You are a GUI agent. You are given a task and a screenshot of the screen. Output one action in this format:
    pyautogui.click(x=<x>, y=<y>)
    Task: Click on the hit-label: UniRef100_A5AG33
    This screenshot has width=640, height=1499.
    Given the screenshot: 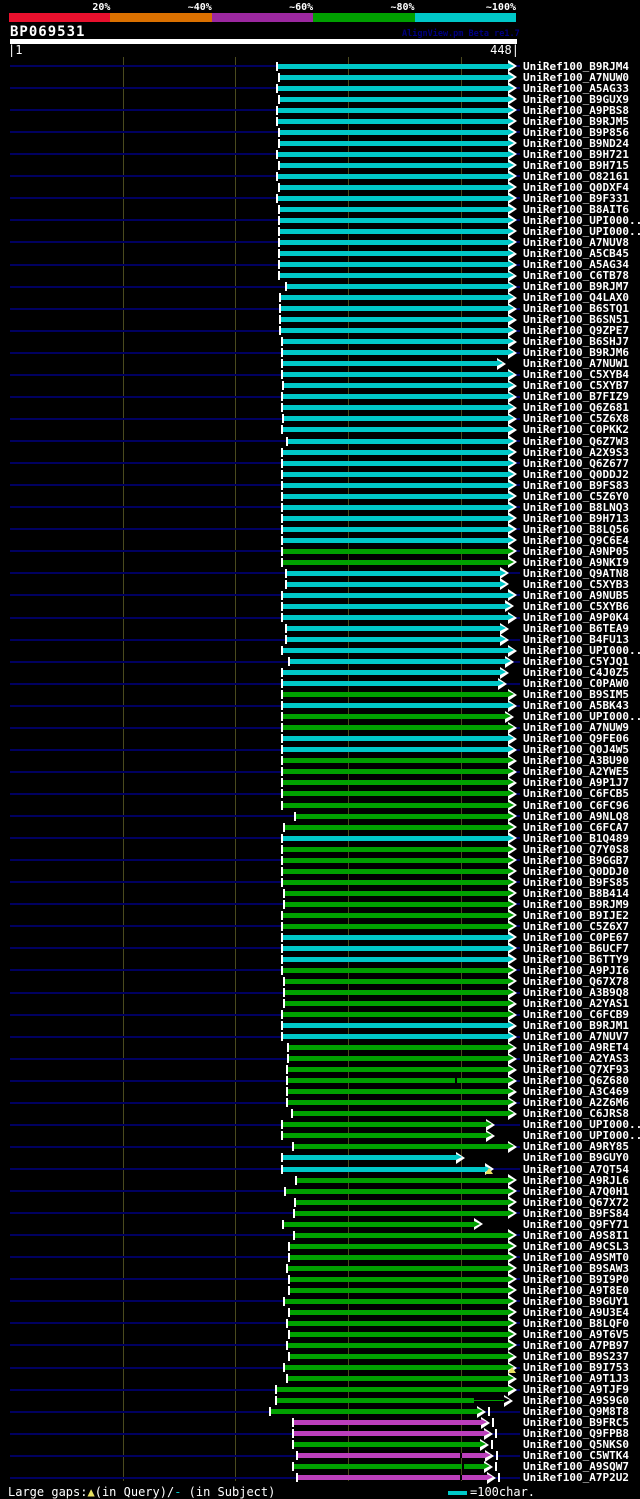 What is the action you would take?
    pyautogui.click(x=576, y=88)
    